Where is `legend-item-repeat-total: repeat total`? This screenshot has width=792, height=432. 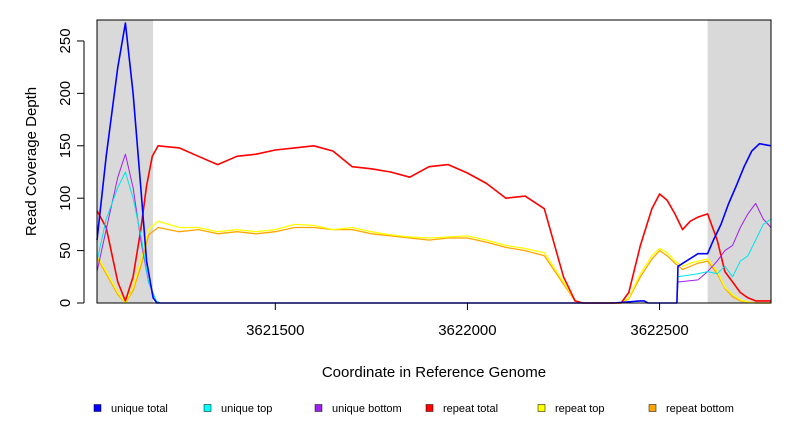
legend-item-repeat-total: repeat total is located at coordinates (461, 409).